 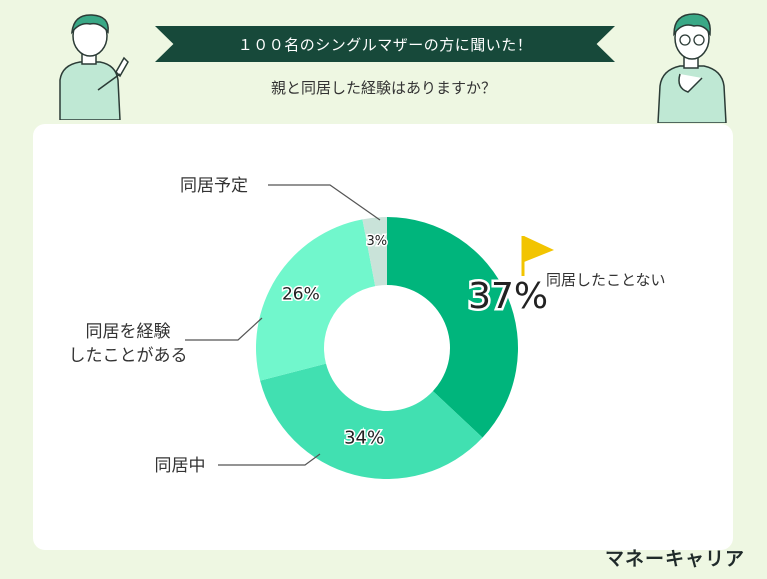 I want to click on slice-plan-to-live-together, so click(x=374, y=252).